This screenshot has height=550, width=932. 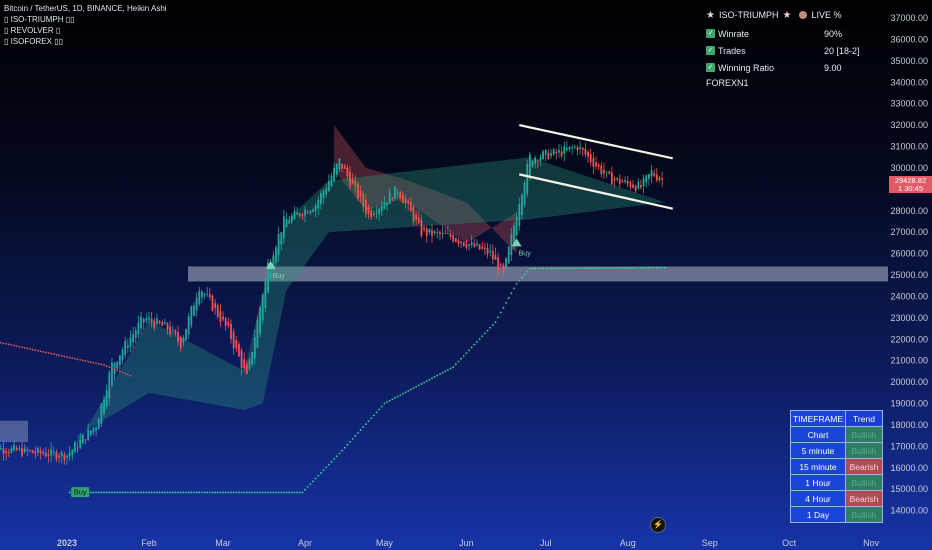 What do you see at coordinates (14, 431) in the screenshot?
I see `support-zone-left` at bounding box center [14, 431].